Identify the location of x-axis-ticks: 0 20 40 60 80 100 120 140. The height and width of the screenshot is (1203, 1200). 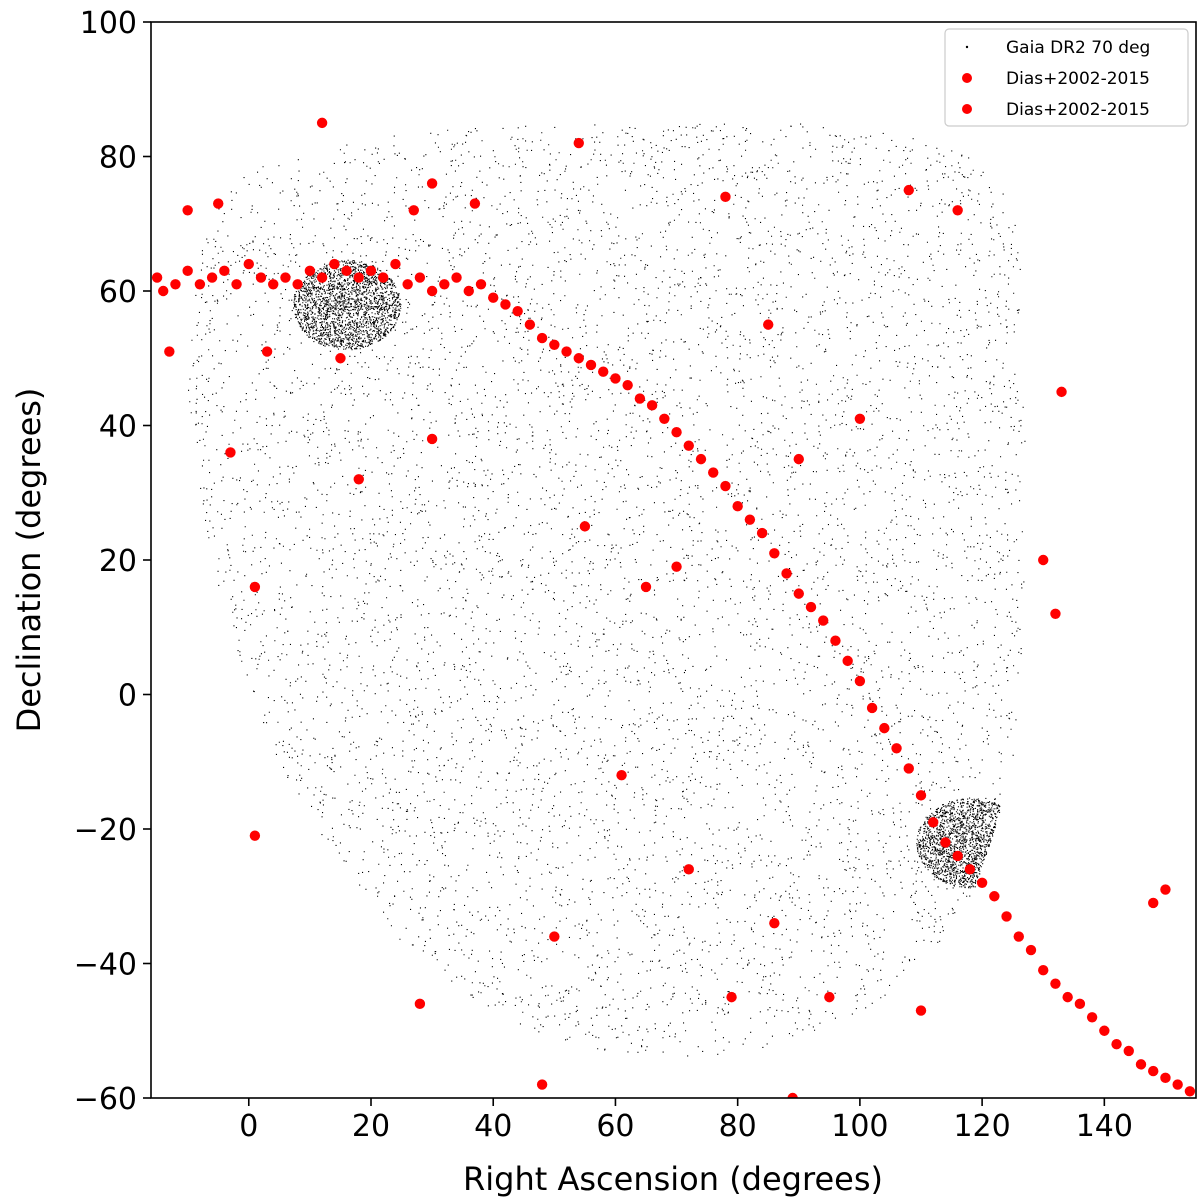
(686, 1121).